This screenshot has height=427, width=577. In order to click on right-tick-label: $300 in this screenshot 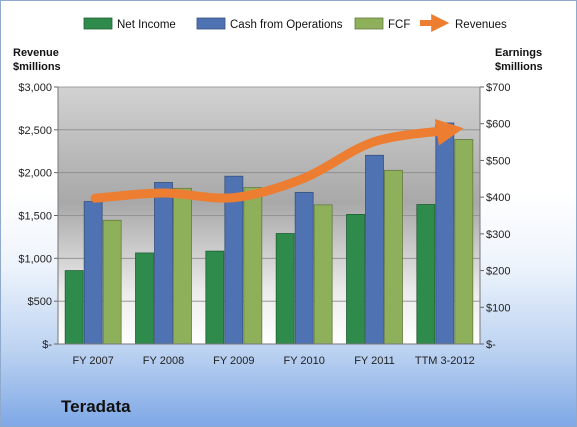, I will do `click(498, 235)`.